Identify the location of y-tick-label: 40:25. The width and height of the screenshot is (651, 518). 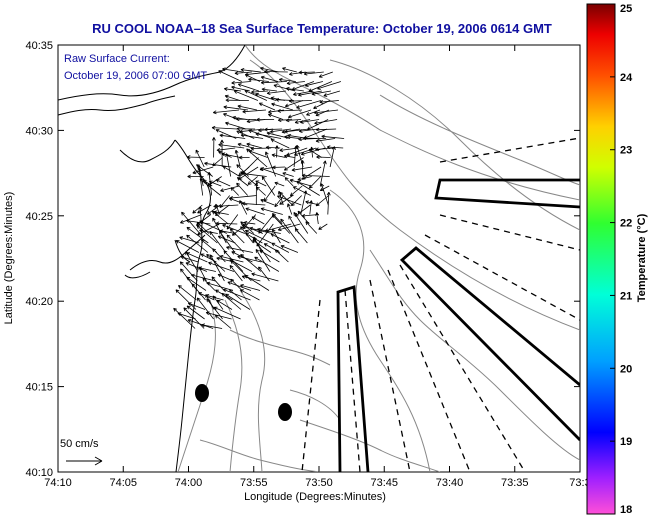
(39, 217).